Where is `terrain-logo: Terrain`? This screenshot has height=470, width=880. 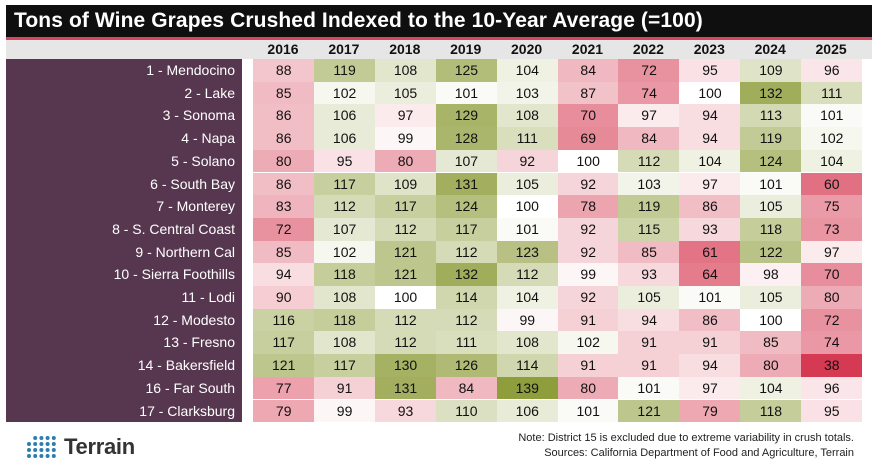 terrain-logo: Terrain is located at coordinates (80, 447).